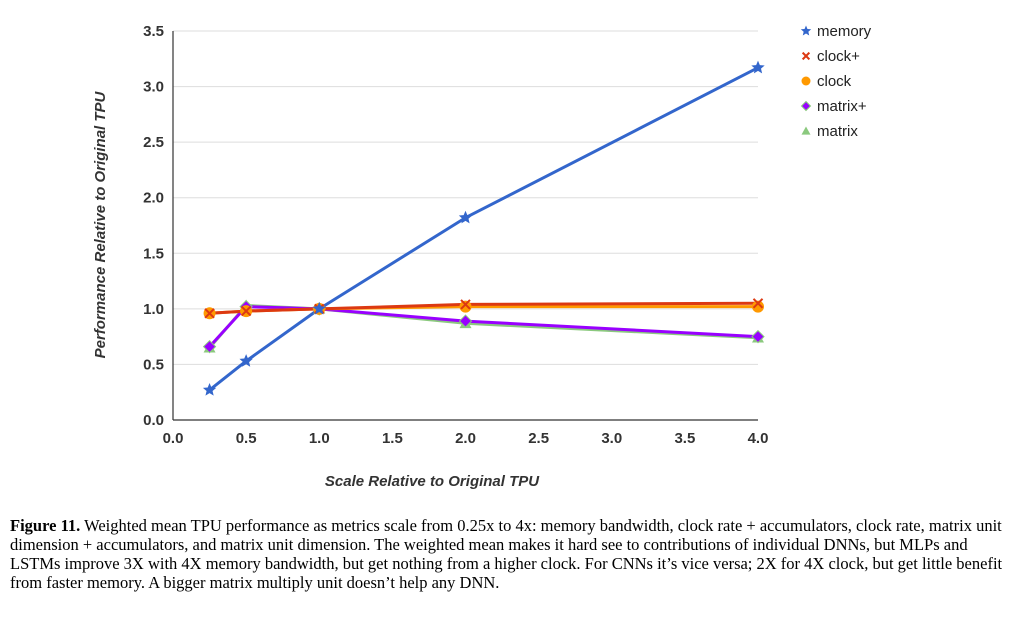  Describe the element at coordinates (806, 81) in the screenshot. I see `legend-marker-clock` at that location.